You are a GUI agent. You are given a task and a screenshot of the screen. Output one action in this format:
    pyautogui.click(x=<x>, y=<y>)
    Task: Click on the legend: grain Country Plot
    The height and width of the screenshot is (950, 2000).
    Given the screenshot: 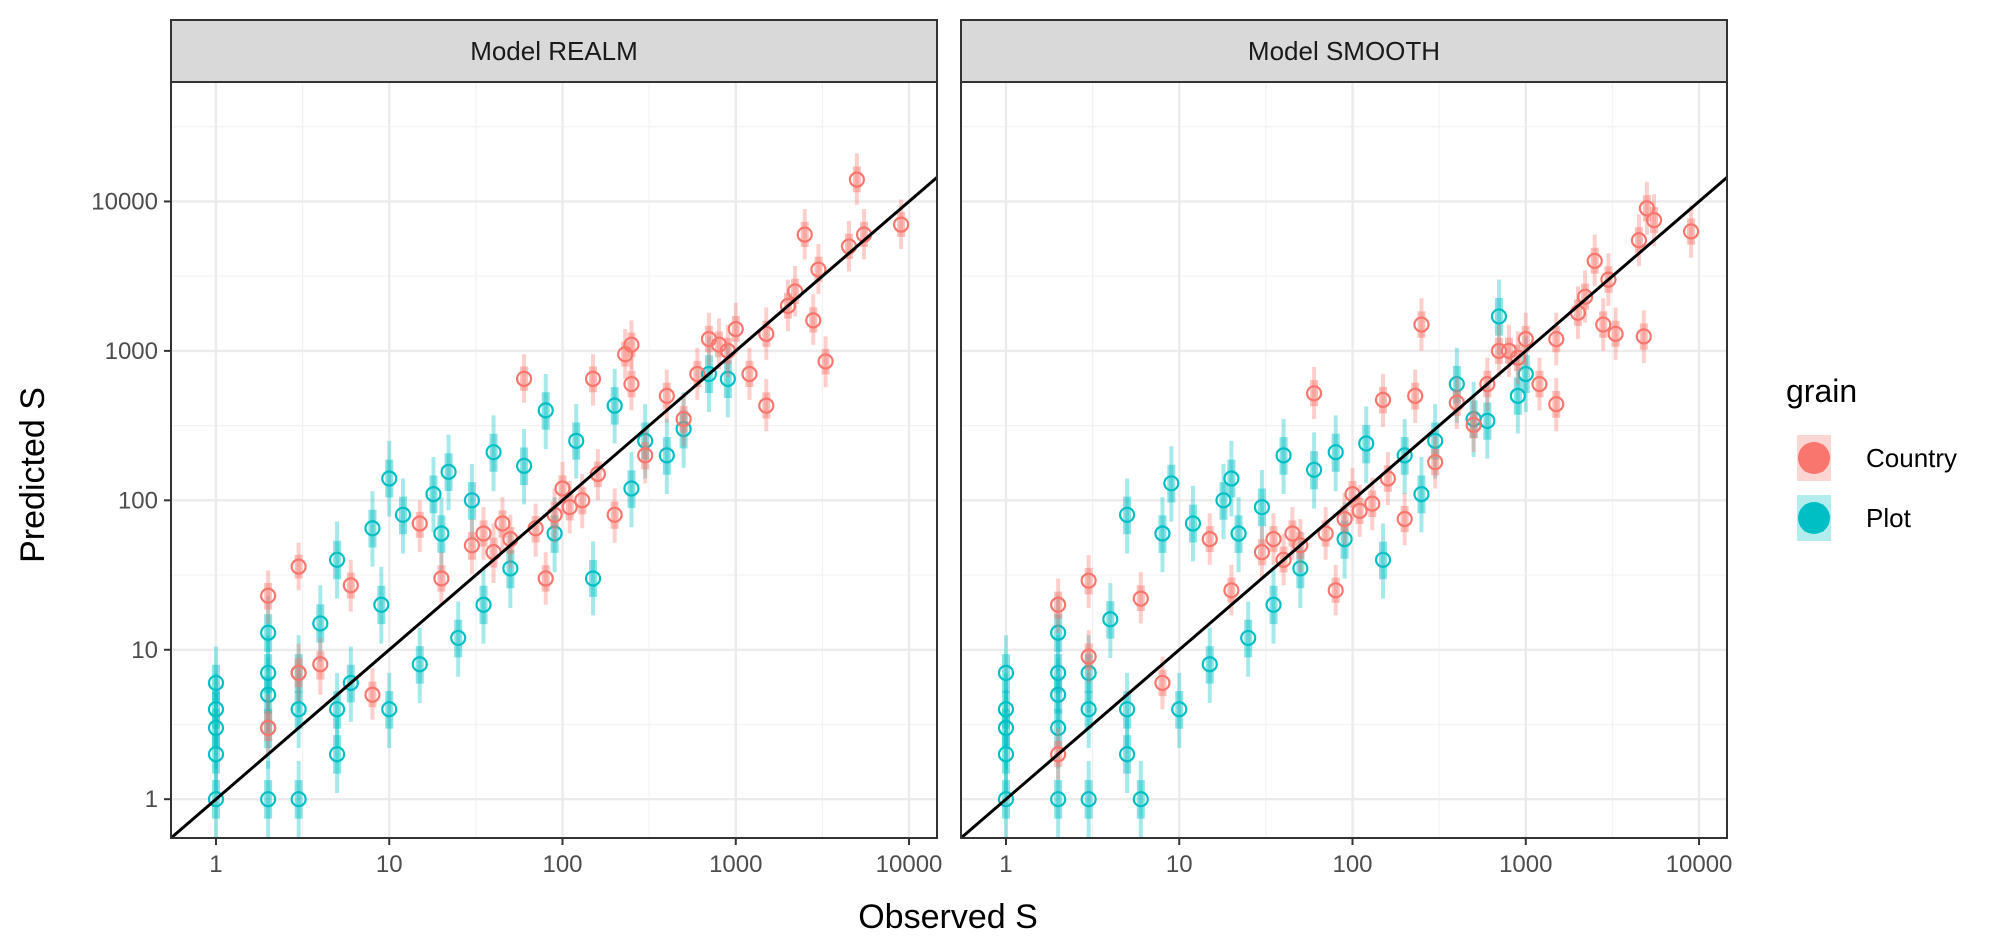 What is the action you would take?
    pyautogui.click(x=1871, y=457)
    